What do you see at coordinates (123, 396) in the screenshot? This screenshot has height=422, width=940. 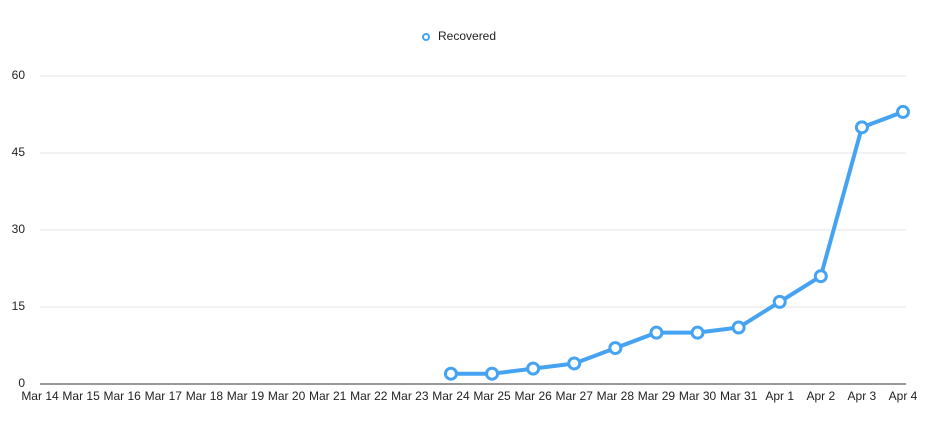 I see `x-tick-label: Mar 16` at bounding box center [123, 396].